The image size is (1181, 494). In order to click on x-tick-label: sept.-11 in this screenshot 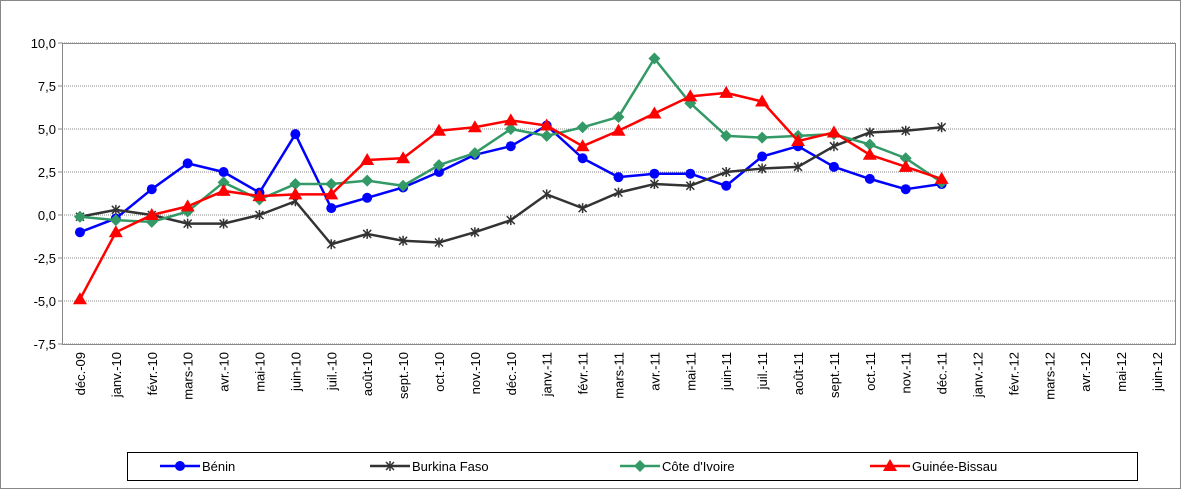, I will do `click(834, 375)`.